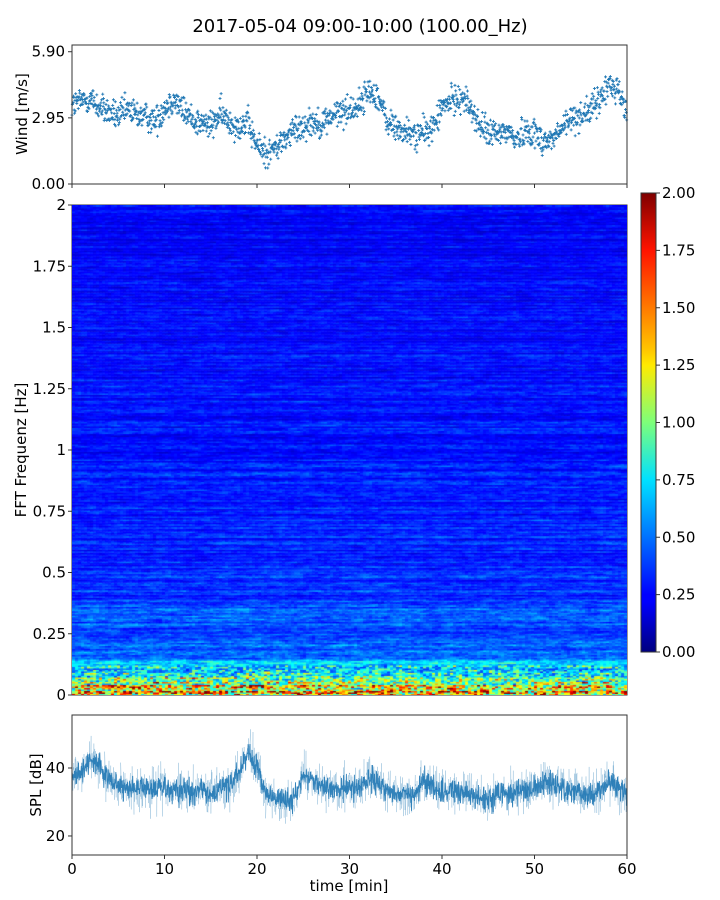  Describe the element at coordinates (48, 184) in the screenshot. I see `wind-ytick-label: 0.00` at that location.